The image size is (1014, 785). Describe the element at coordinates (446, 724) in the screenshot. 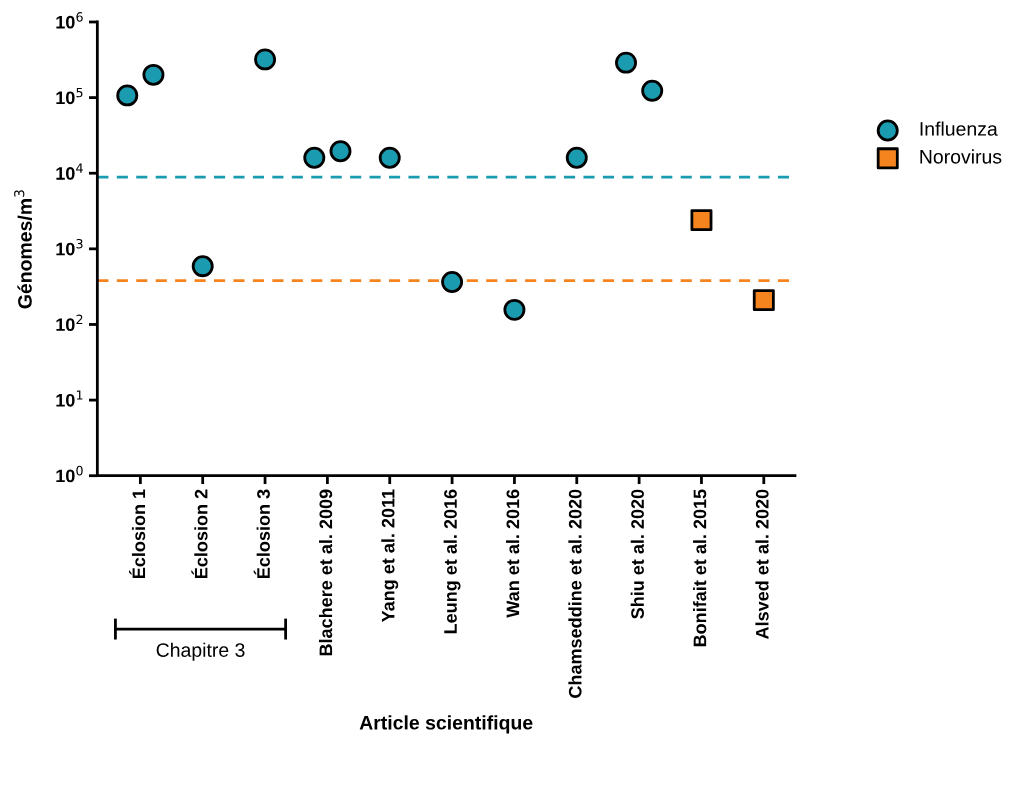

I see `x-axis-title: Article scientifique` at that location.